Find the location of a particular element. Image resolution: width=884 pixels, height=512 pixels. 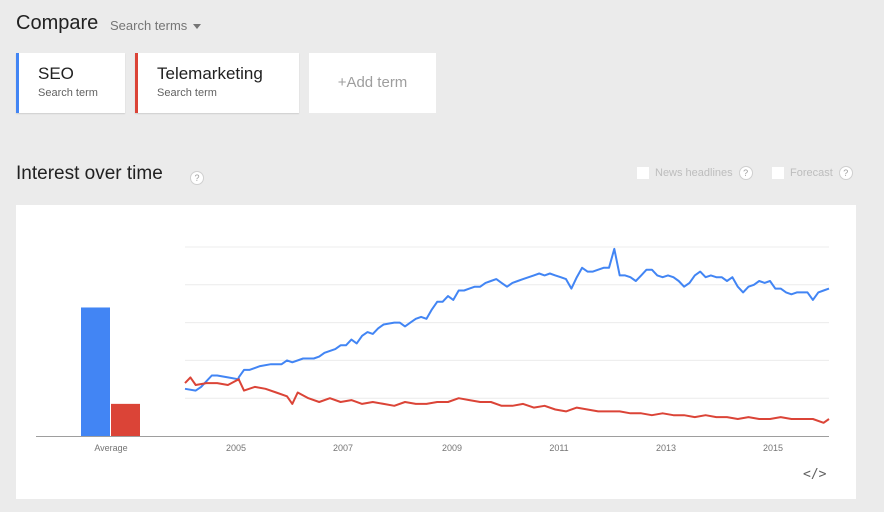

x-tick-label: 2015 is located at coordinates (773, 448).